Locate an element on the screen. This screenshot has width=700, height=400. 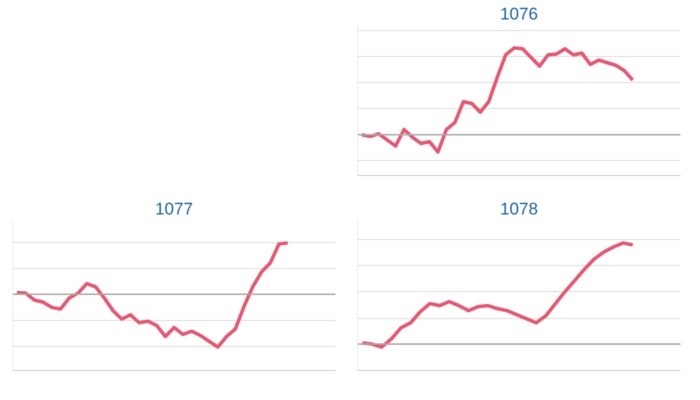
chart-title: 1078 is located at coordinates (519, 209).